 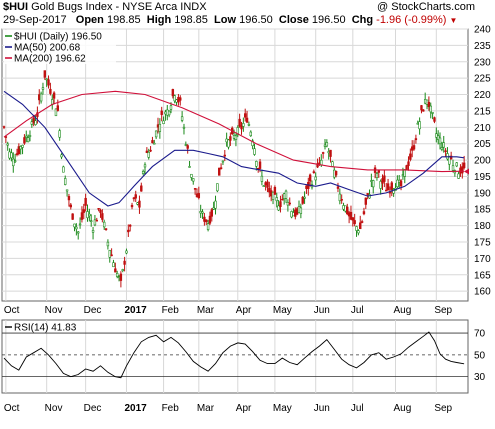 I want to click on low-value: 196.50, so click(x=256, y=20).